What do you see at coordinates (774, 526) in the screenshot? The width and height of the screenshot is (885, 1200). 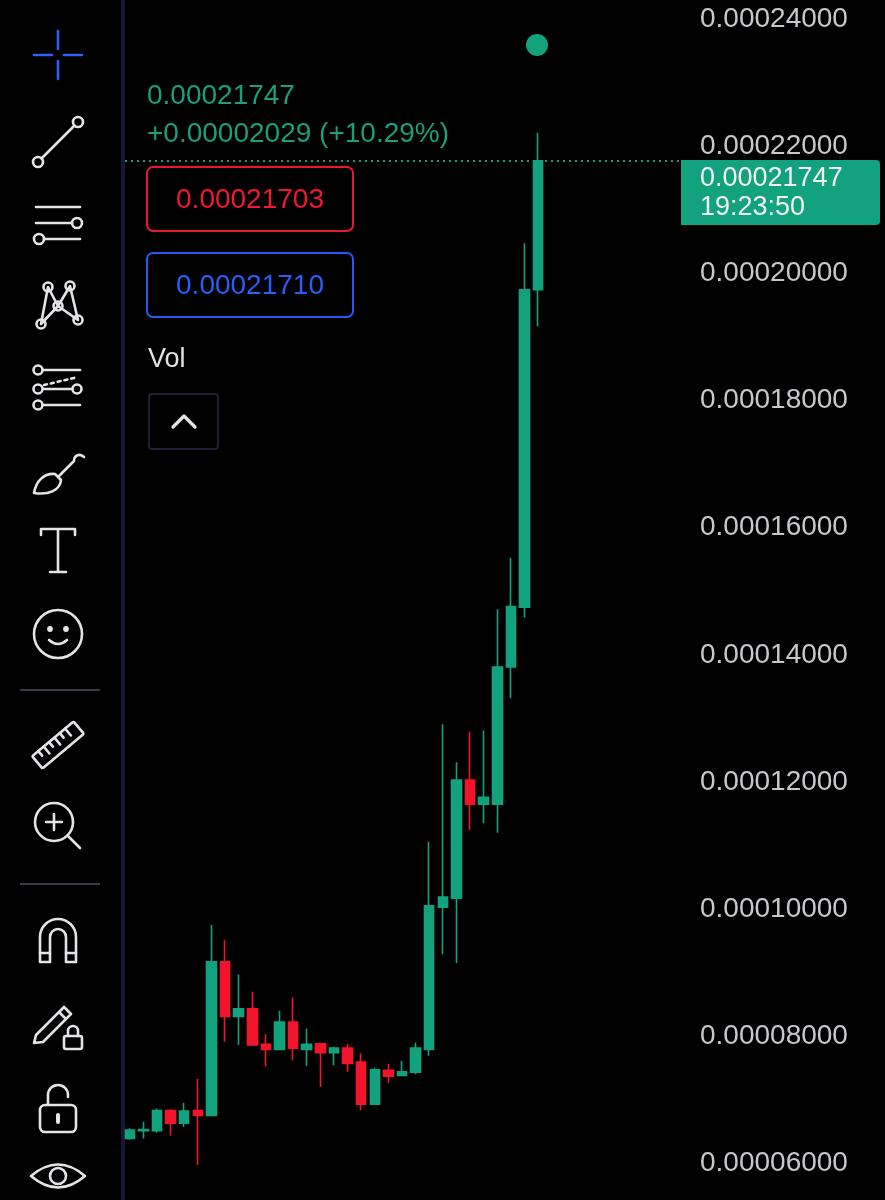 I see `y-tick-label: 0.00016000` at bounding box center [774, 526].